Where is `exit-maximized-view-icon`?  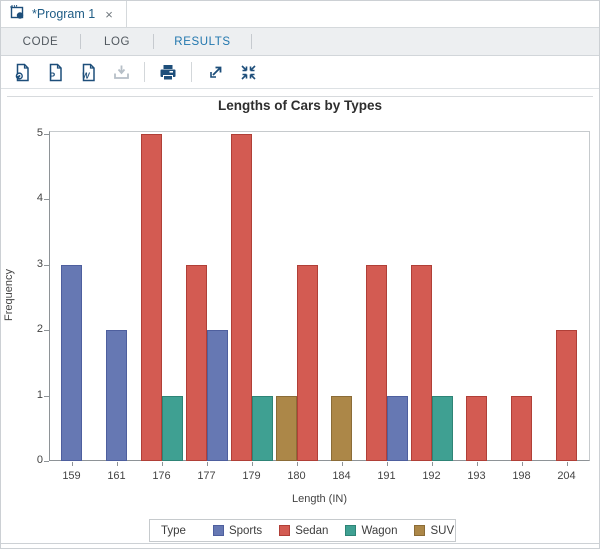
exit-maximized-view-icon is located at coordinates (248, 72).